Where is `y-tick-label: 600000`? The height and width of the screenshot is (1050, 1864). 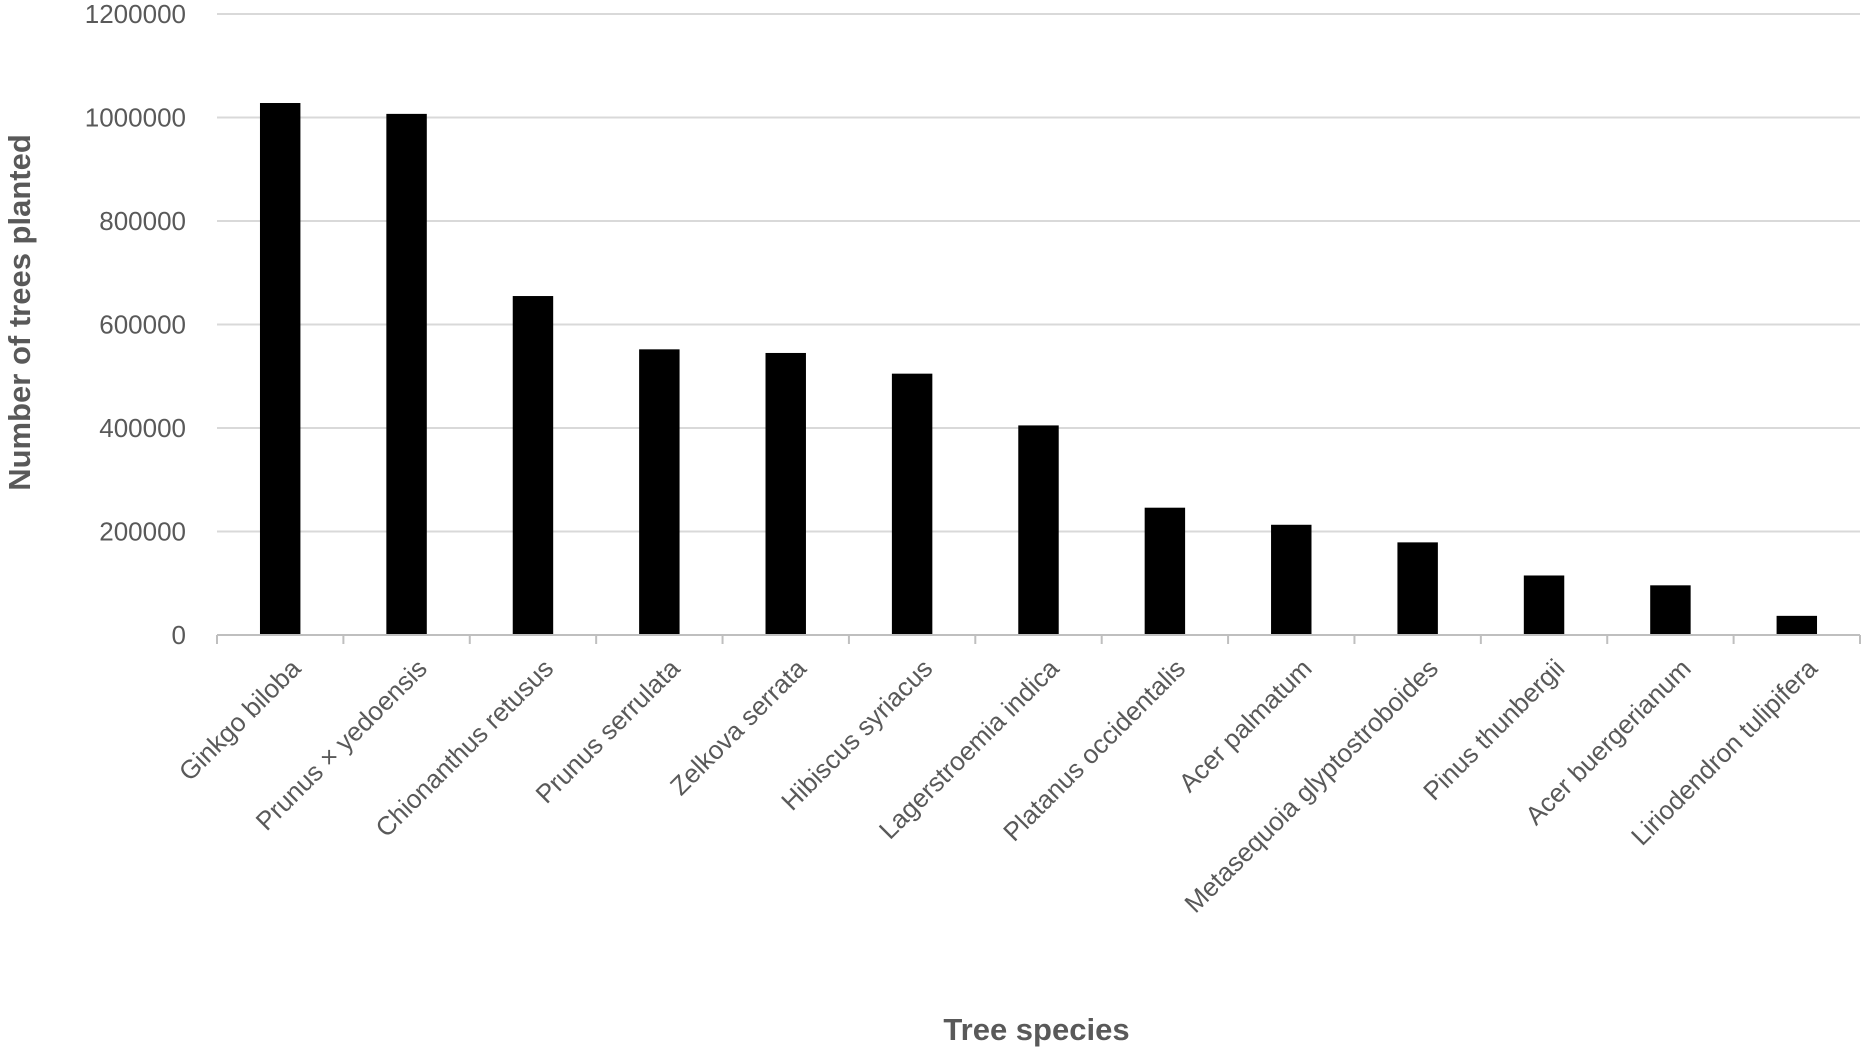
y-tick-label: 600000 is located at coordinates (142, 325).